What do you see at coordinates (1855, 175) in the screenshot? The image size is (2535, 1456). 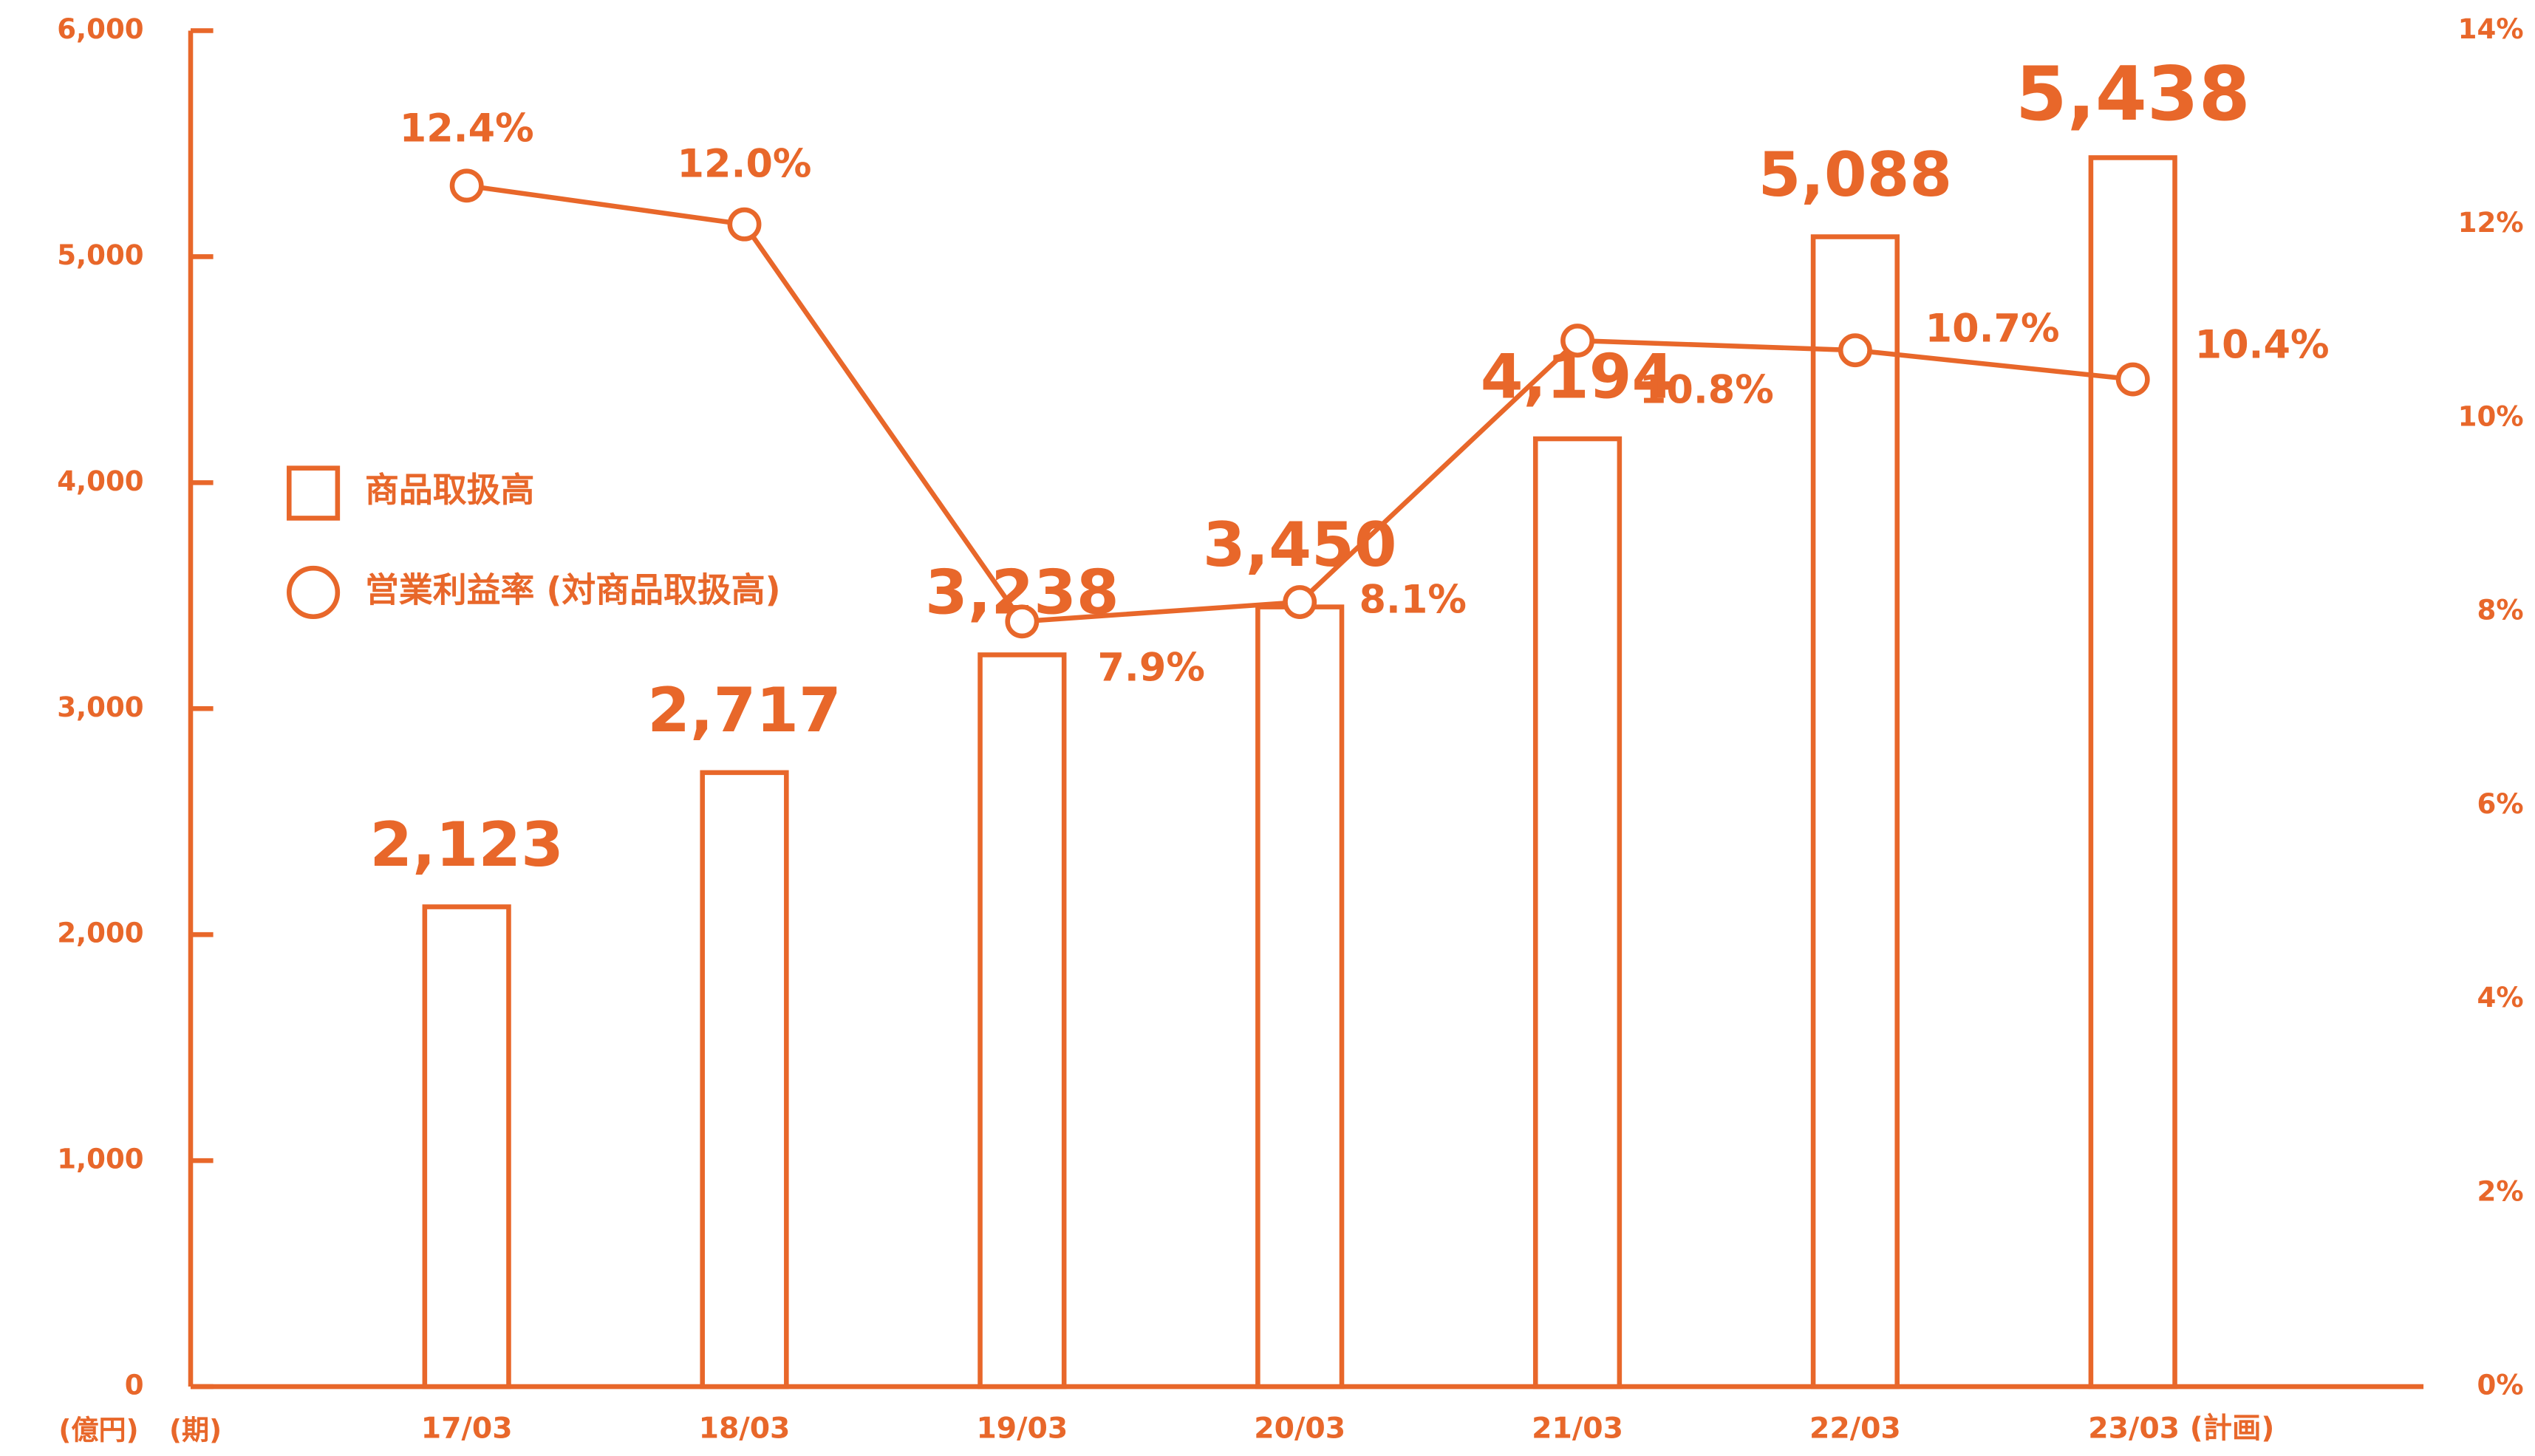 I see `bar-value-label: 5,088` at bounding box center [1855, 175].